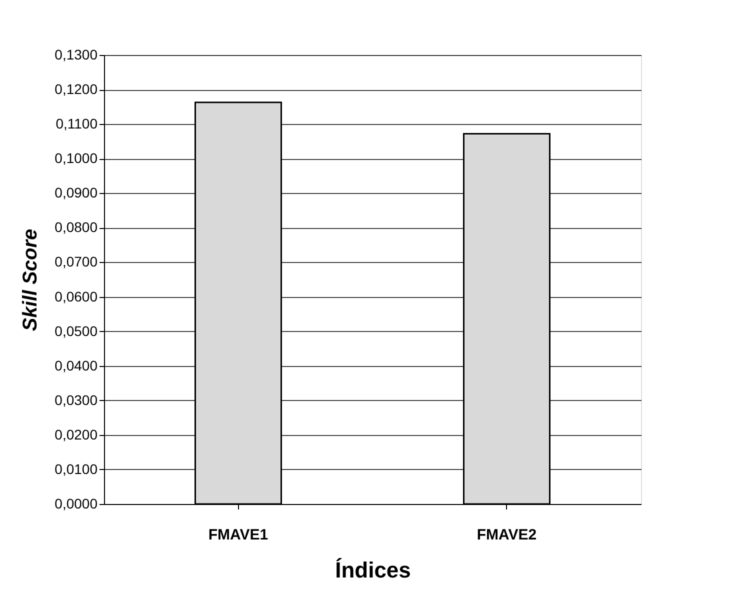 This screenshot has height=610, width=731. What do you see at coordinates (76, 434) in the screenshot?
I see `y-tick-label: 0,0200` at bounding box center [76, 434].